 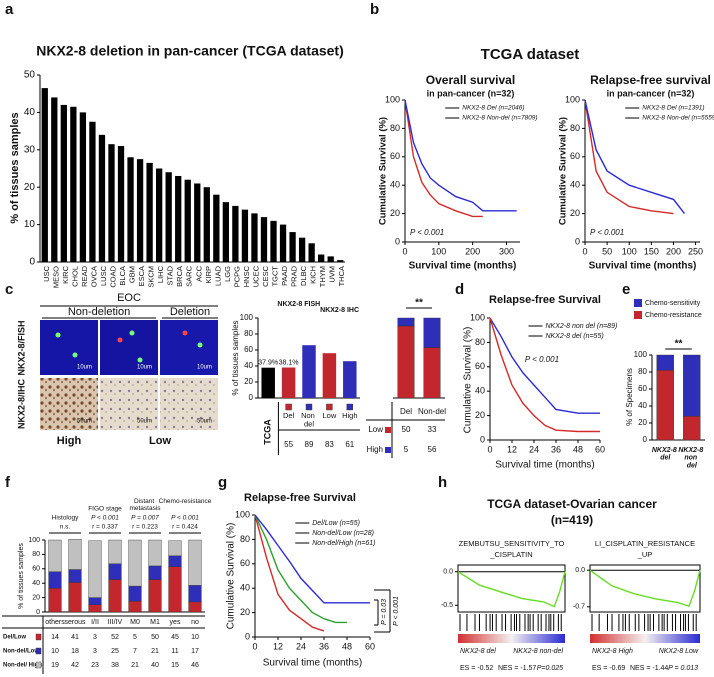 What do you see at coordinates (470, 80) in the screenshot?
I see `chart-title: Overall survival` at bounding box center [470, 80].